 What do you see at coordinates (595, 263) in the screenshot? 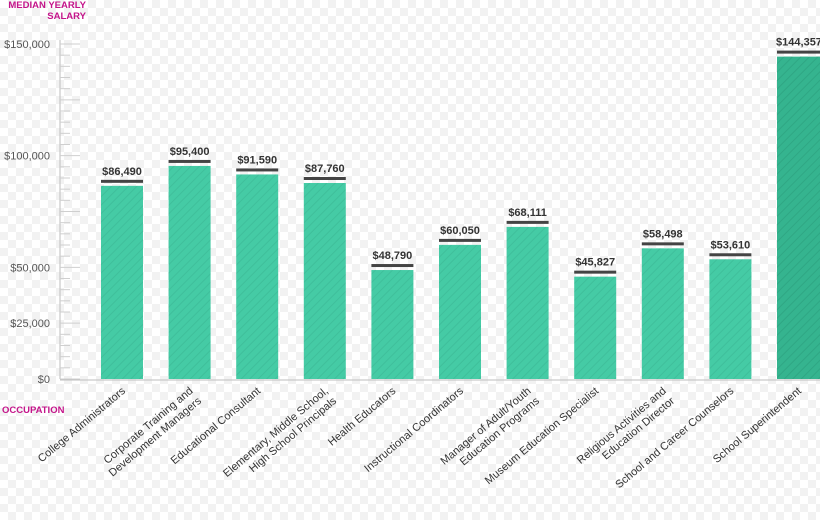
I see `bar-value-label: $45,827` at bounding box center [595, 263].